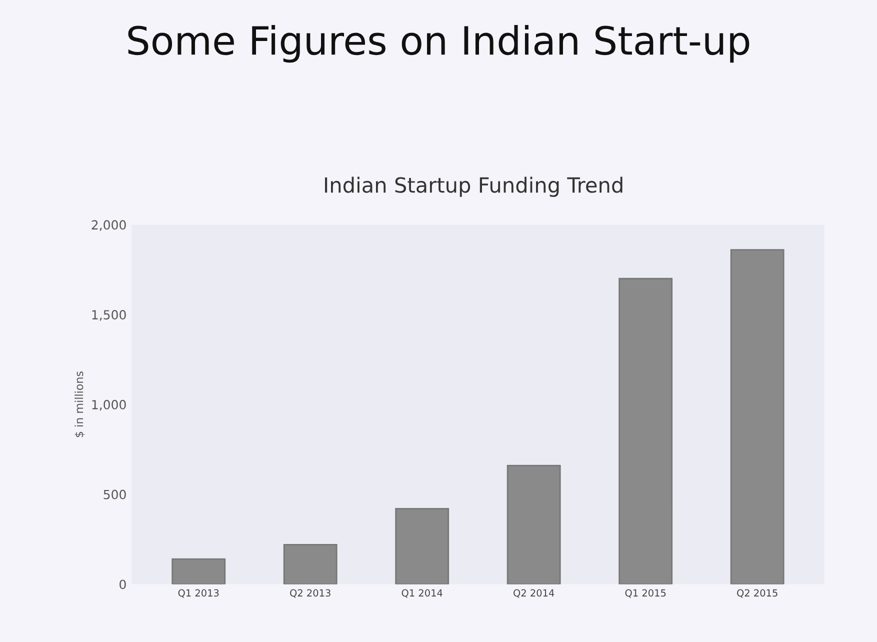 Image resolution: width=877 pixels, height=642 pixels. What do you see at coordinates (79, 404) in the screenshot?
I see `y-axis-title: $ in millions` at bounding box center [79, 404].